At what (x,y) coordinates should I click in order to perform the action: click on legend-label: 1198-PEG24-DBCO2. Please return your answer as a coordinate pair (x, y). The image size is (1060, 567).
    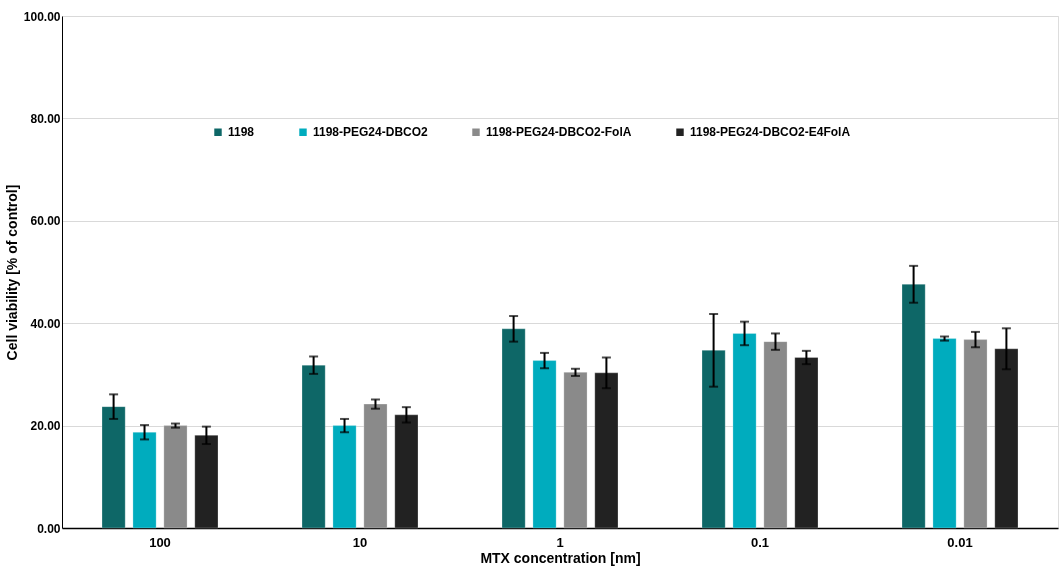
    Looking at the image, I should click on (371, 132).